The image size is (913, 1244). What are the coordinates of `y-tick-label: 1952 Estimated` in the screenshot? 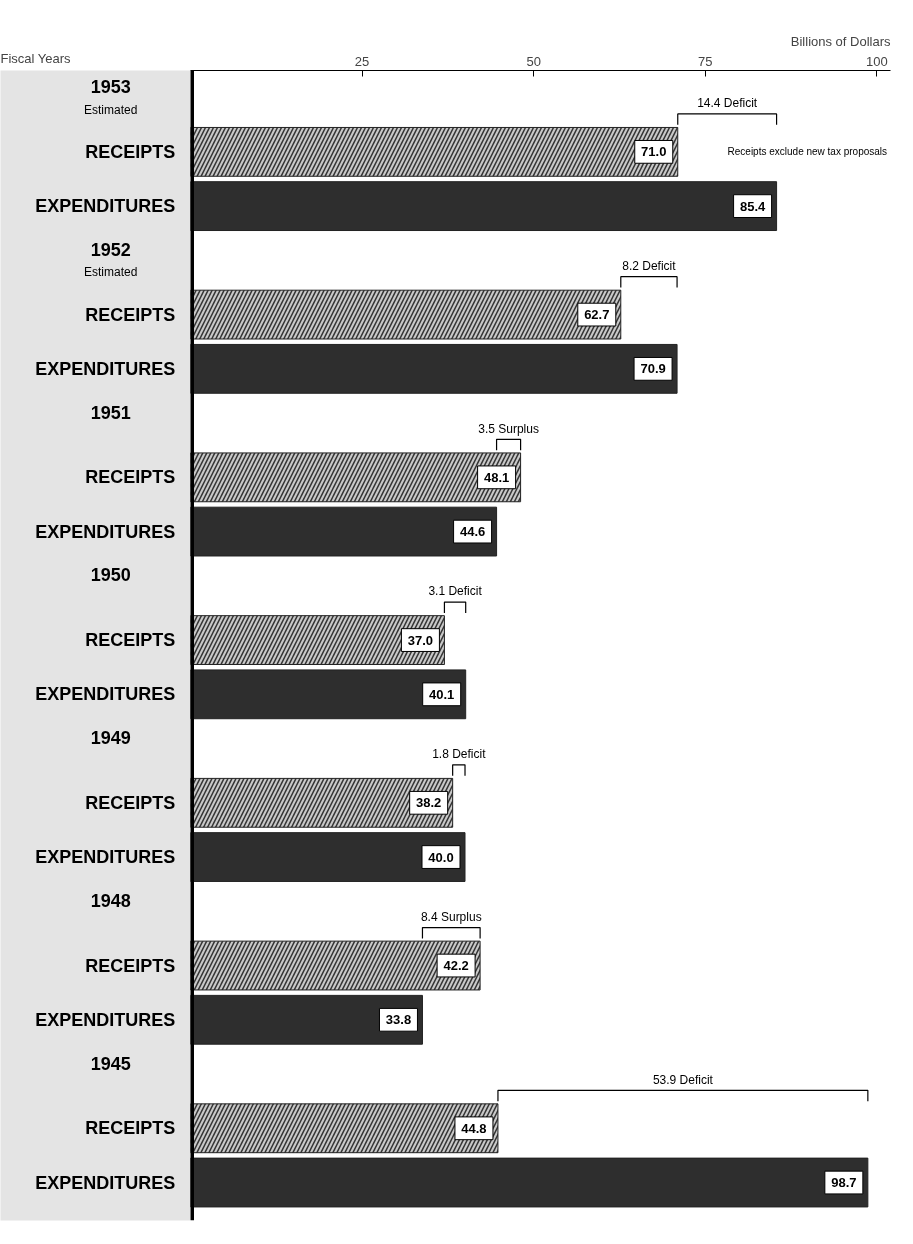 It's located at (111, 260).